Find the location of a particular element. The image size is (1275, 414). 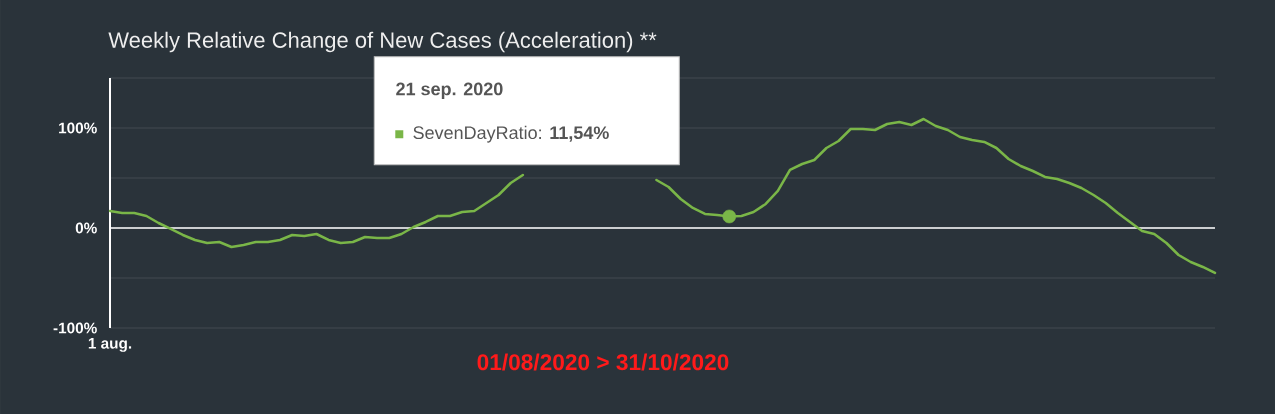

annotation: 21 sep. 2020 is located at coordinates (449, 90).